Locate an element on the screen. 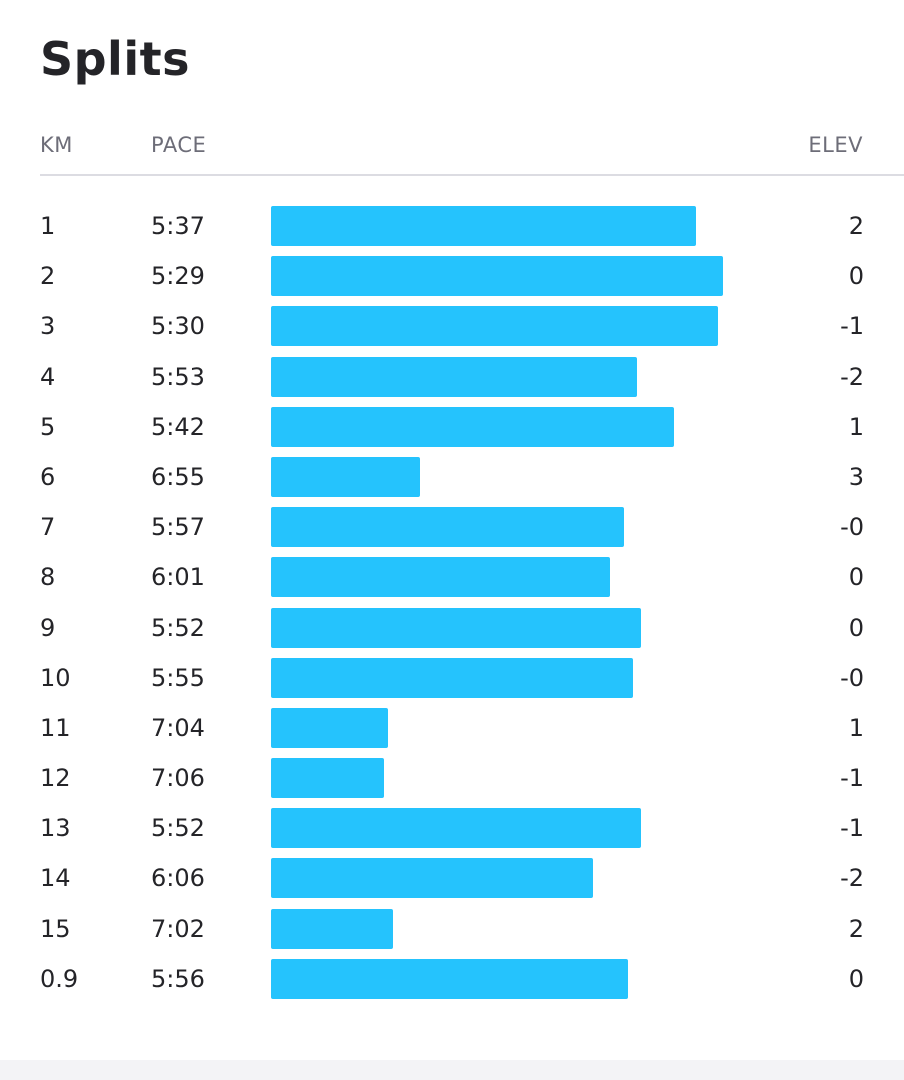  split-row: 15 7:02 2 is located at coordinates (452, 929).